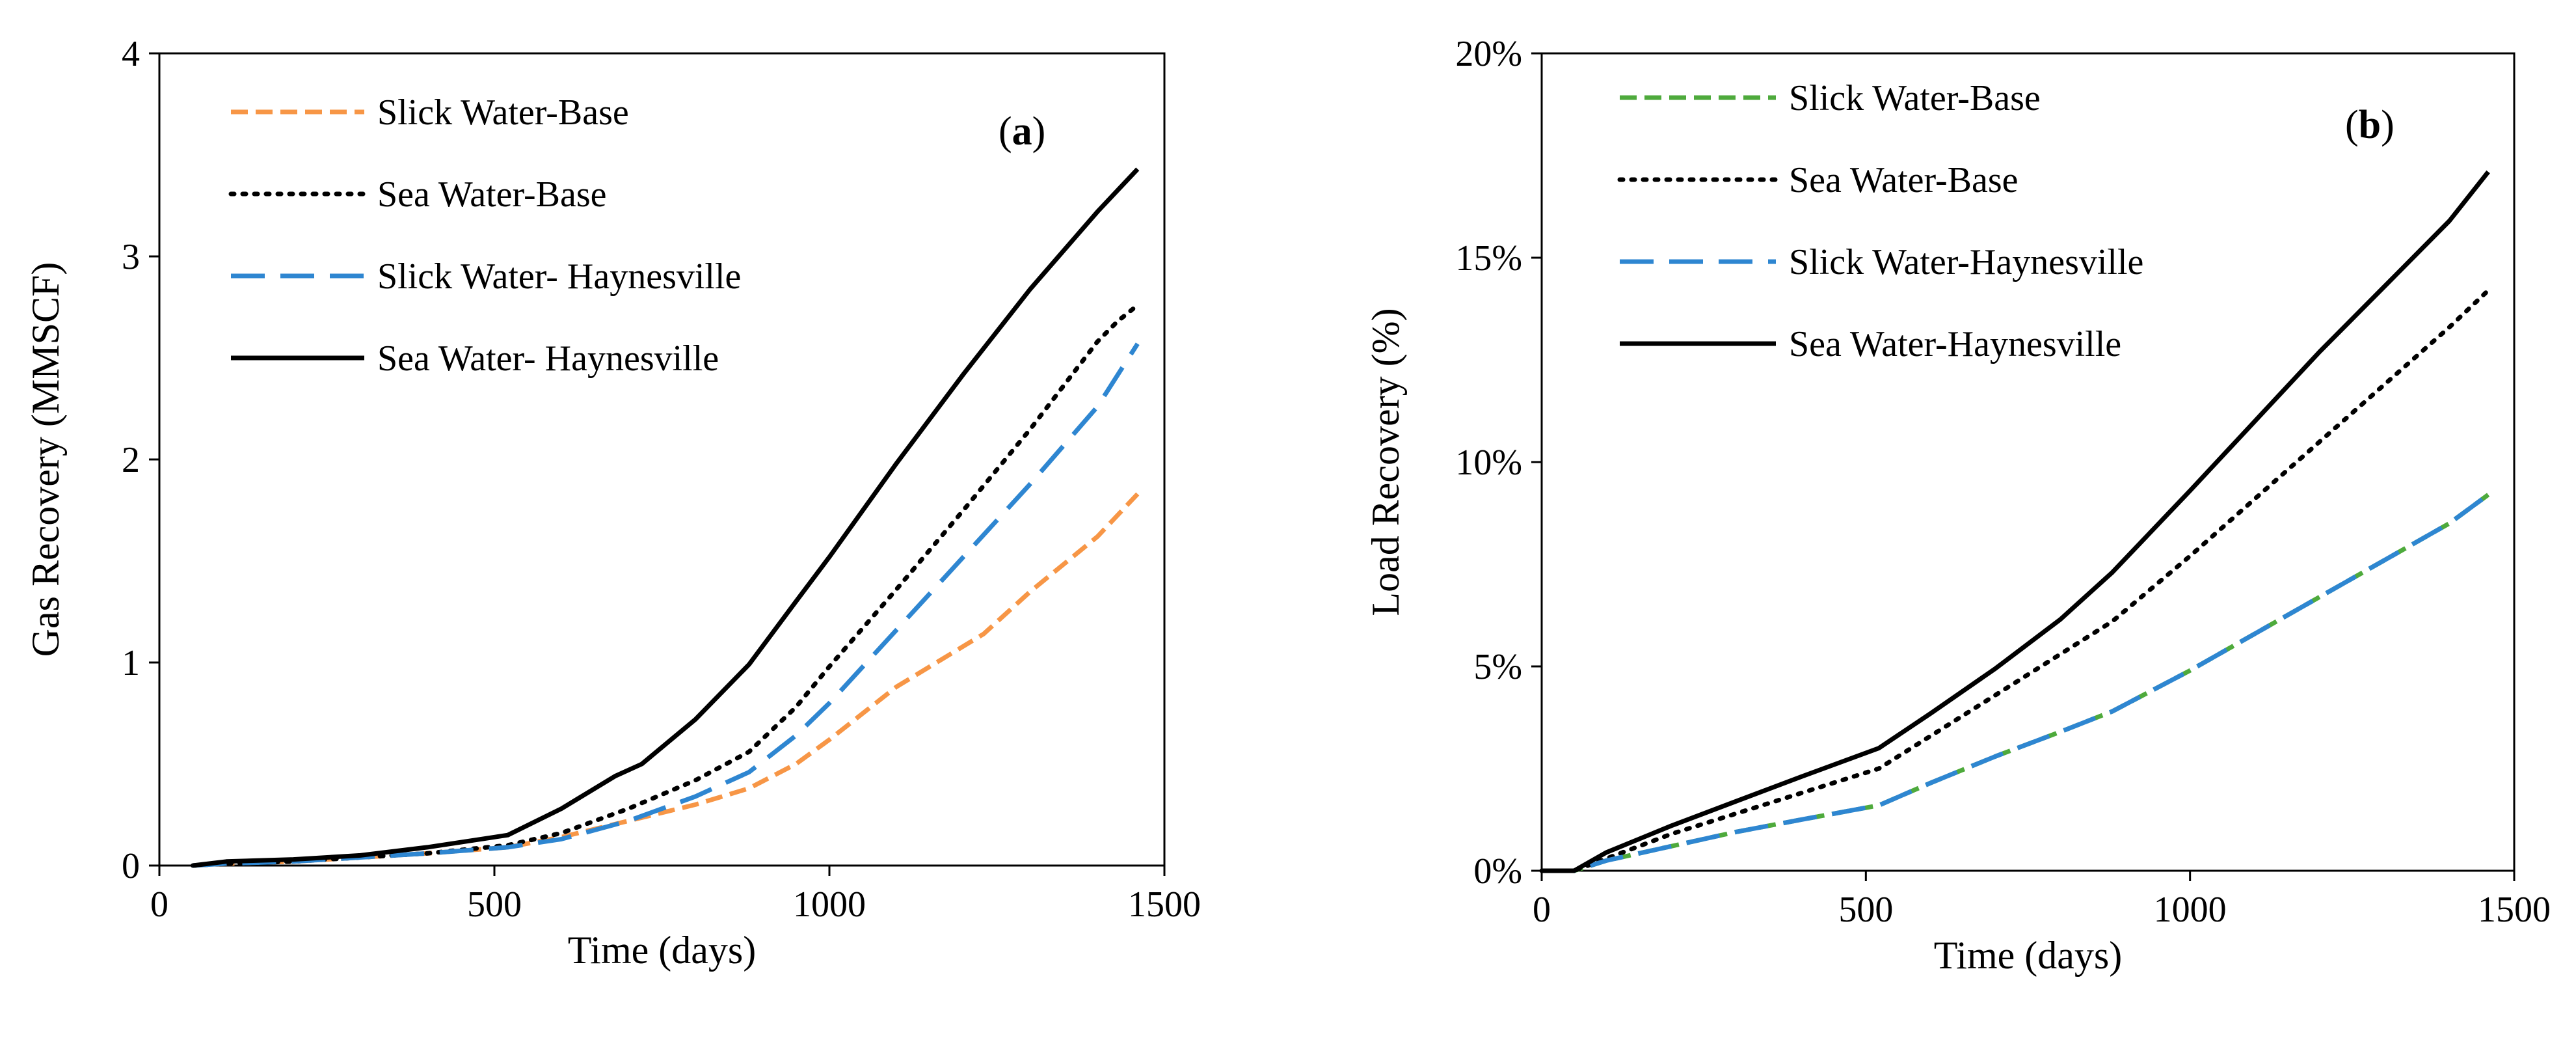 The width and height of the screenshot is (2576, 1038). Describe the element at coordinates (1966, 262) in the screenshot. I see `legend-label: Slick Water-Haynesville` at that location.